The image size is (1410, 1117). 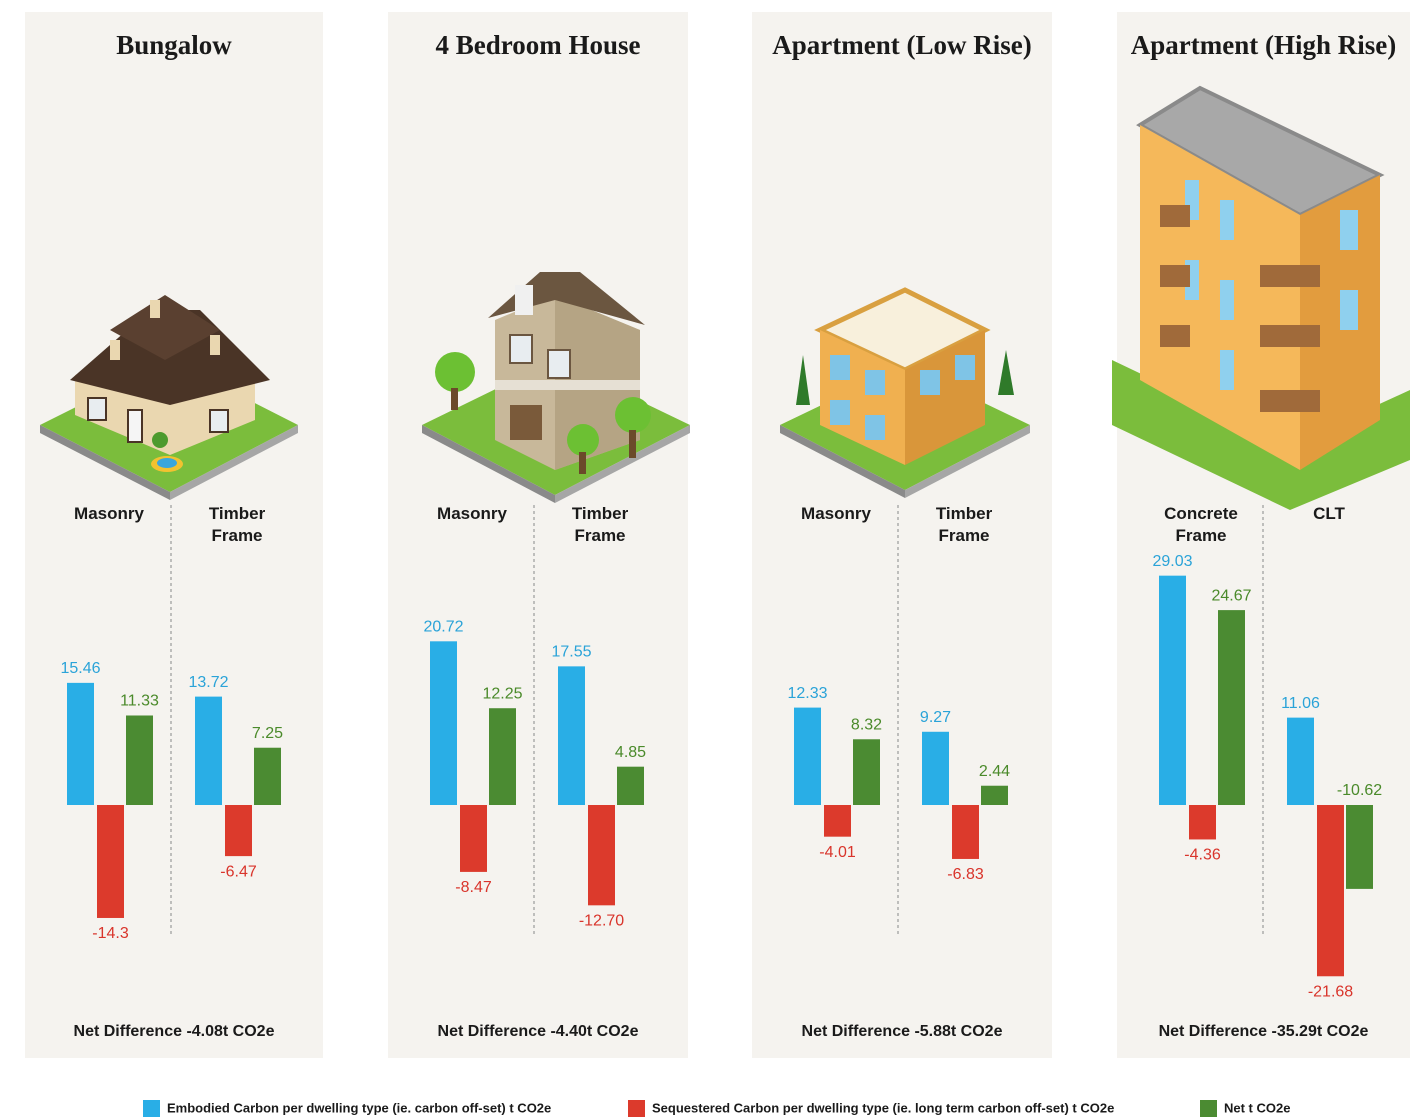 What do you see at coordinates (1257, 1107) in the screenshot?
I see `legend-label: Net t CO2e` at bounding box center [1257, 1107].